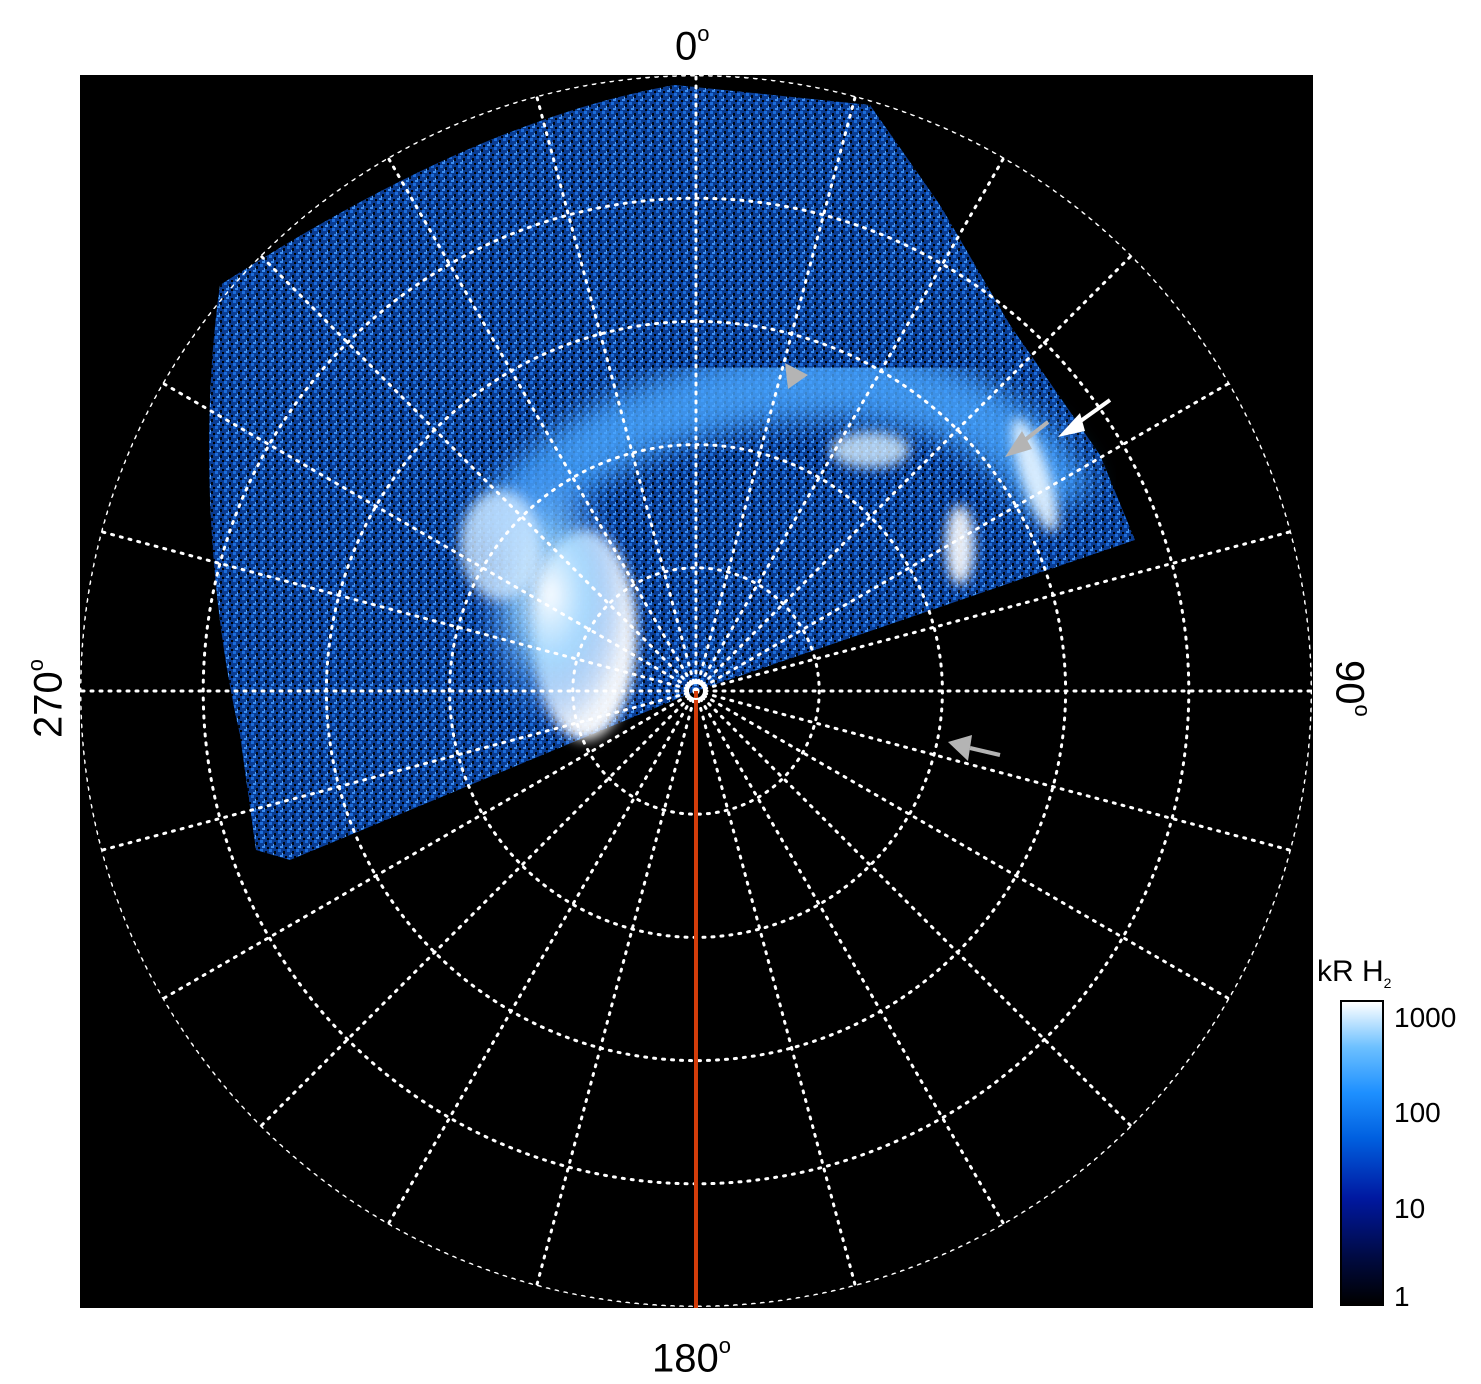  I want to click on pole-marker, so click(696, 691).